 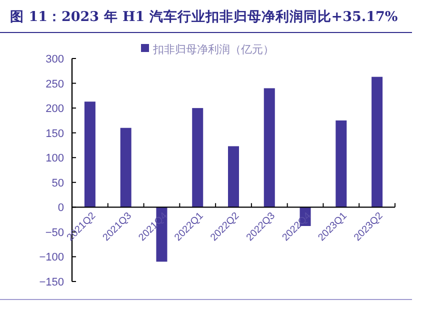 What do you see at coordinates (51, 282) in the screenshot?
I see `y-tick-label: −150` at bounding box center [51, 282].